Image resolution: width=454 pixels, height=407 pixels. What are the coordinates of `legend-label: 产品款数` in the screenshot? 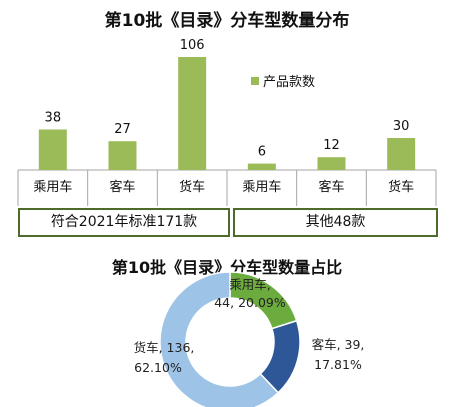 It's located at (289, 82).